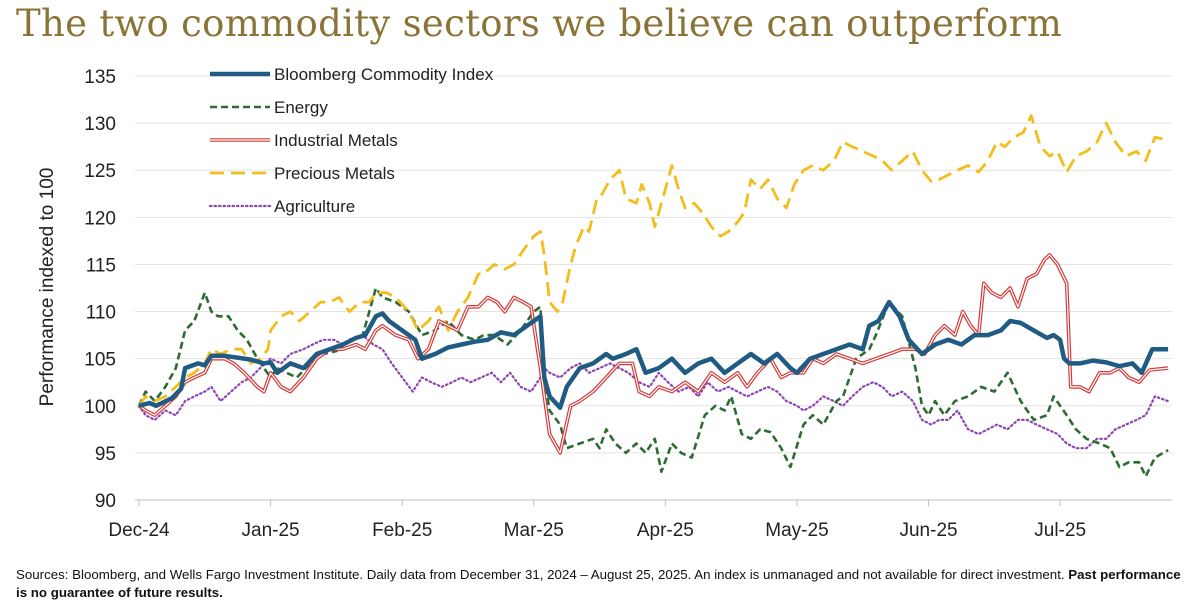 This screenshot has height=607, width=1200. Describe the element at coordinates (101, 313) in the screenshot. I see `y-tick-label: 110` at that location.